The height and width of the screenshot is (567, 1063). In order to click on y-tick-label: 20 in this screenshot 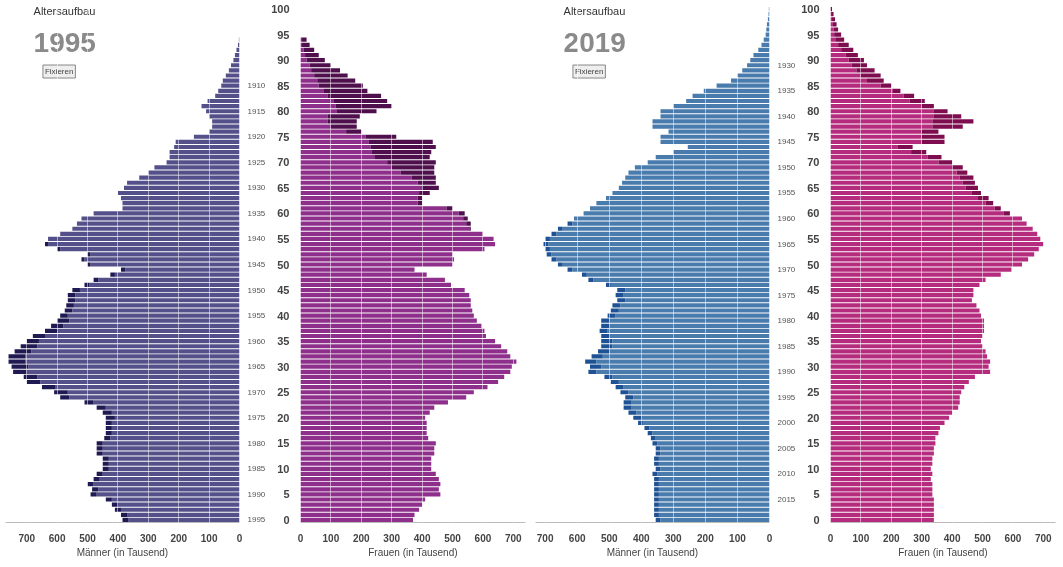, I will do `click(813, 417)`.